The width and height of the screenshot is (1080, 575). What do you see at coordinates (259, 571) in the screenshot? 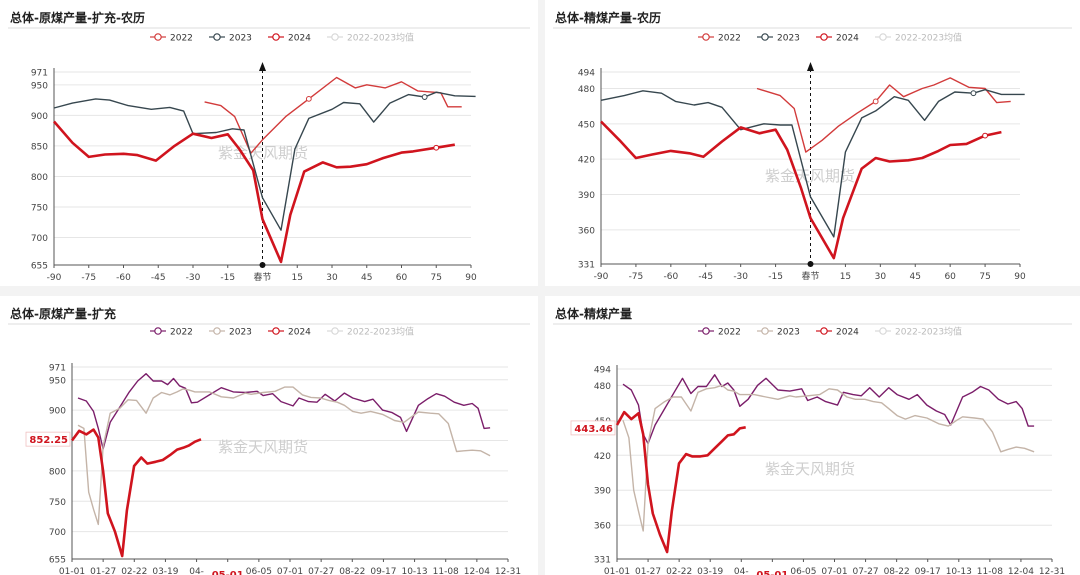
I see `x-tick-label: 06-05` at bounding box center [259, 571].